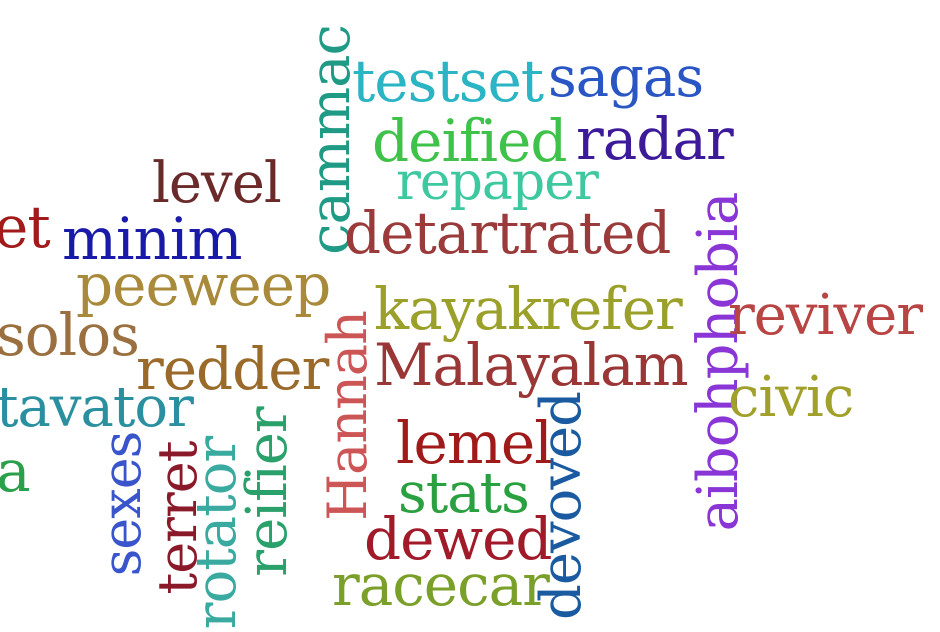 The height and width of the screenshot is (632, 940). What do you see at coordinates (497, 182) in the screenshot?
I see `word-repaper: repaper` at bounding box center [497, 182].